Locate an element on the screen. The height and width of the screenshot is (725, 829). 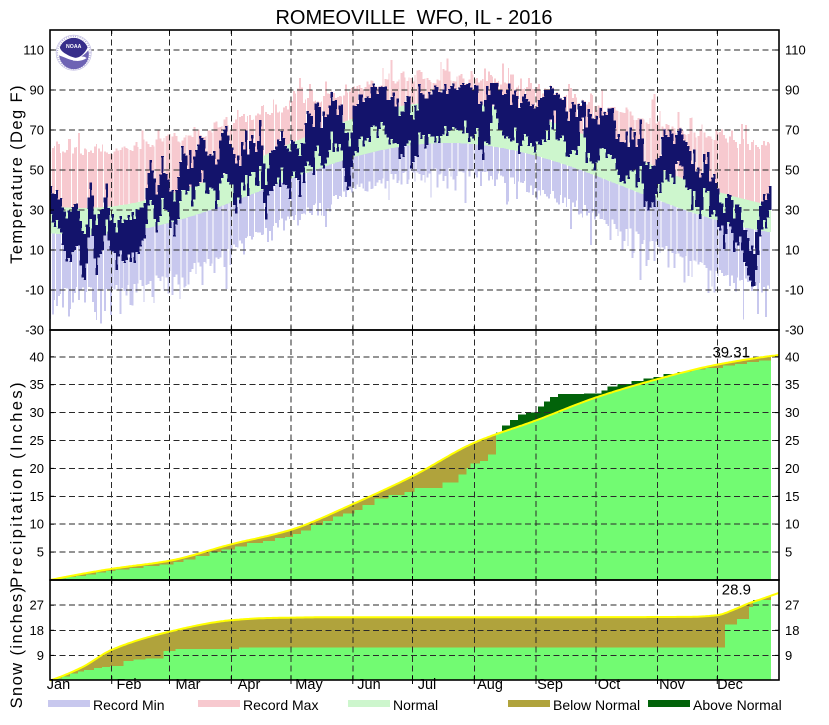
svg-text: Precipitation (Inches) is located at coordinates (17, 484).